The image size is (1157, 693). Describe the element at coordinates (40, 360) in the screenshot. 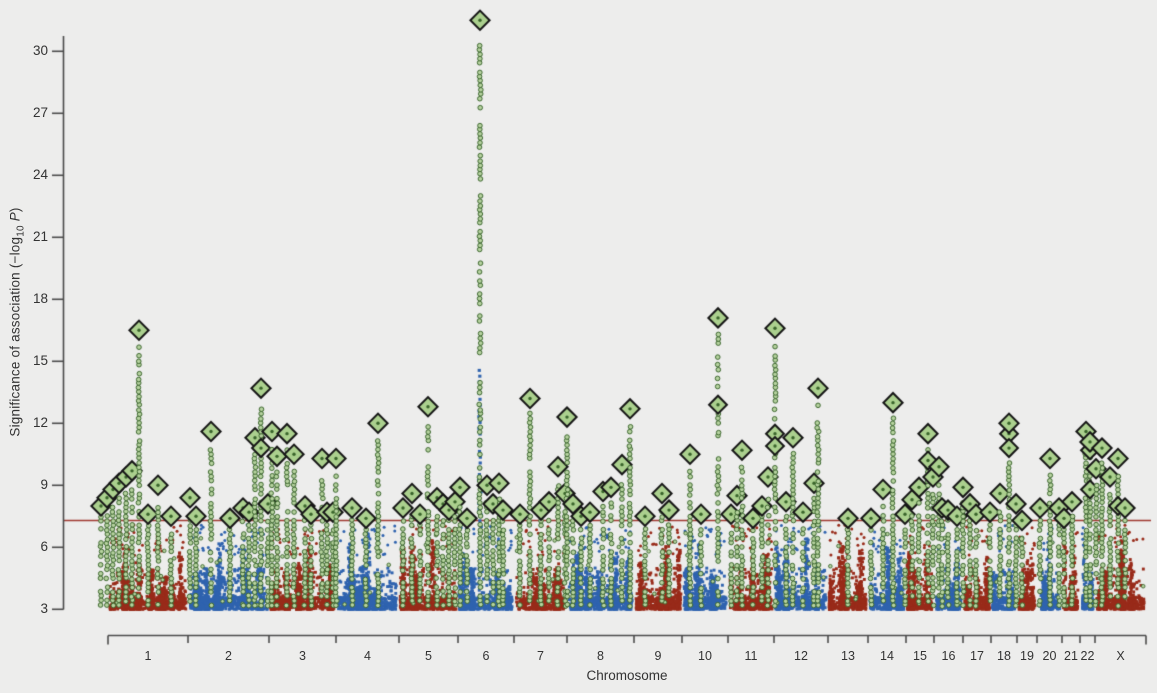

I see `y-tick-label-15: 15` at that location.